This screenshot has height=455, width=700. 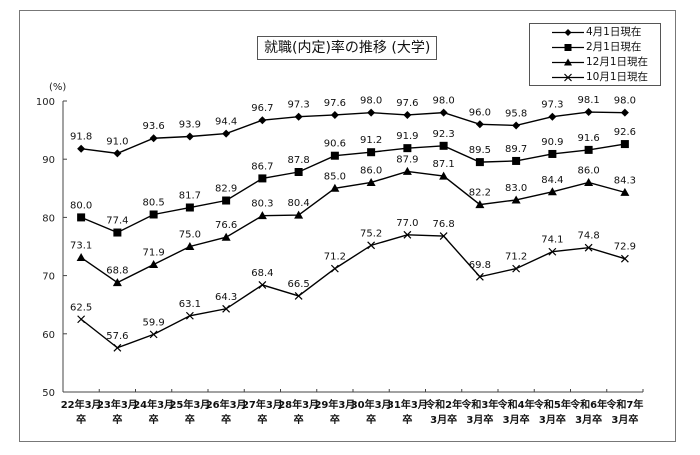 I want to click on data-label: 86.7, so click(x=262, y=166).